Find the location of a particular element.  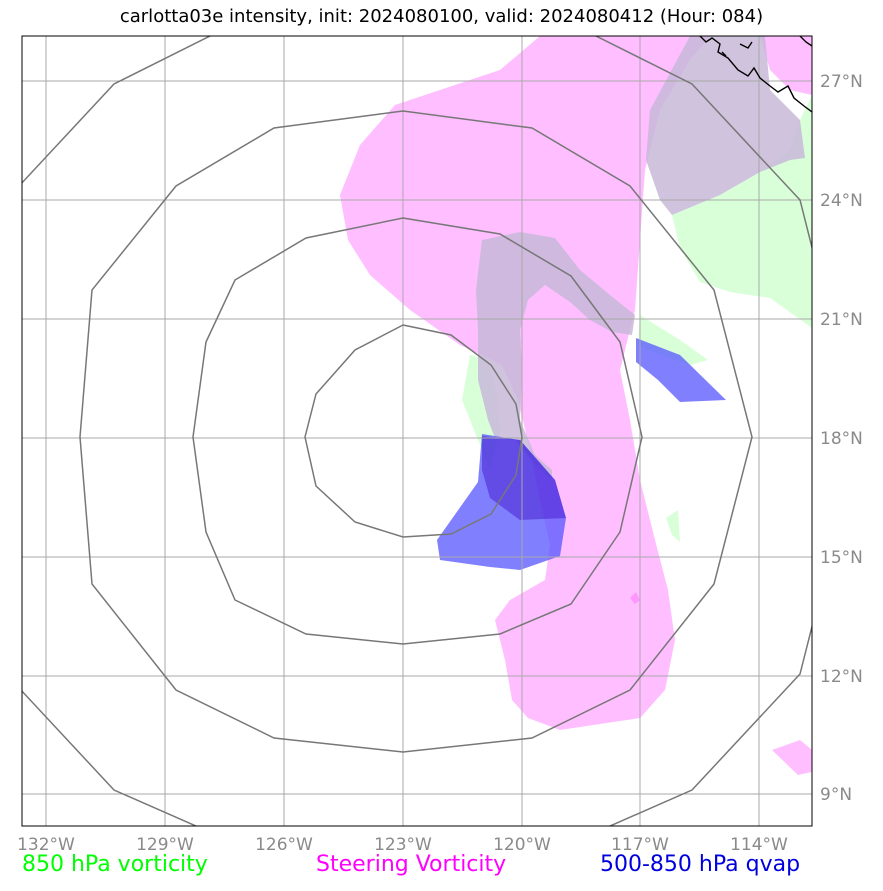

legend-qvap: 500-850 hPa qvap is located at coordinates (700, 864).